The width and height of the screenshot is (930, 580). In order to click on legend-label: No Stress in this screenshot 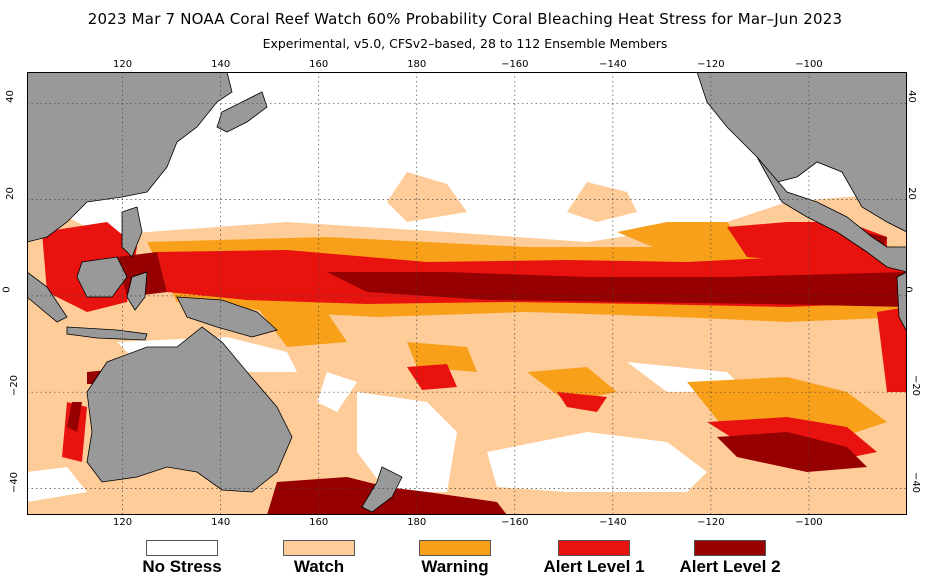, I will do `click(182, 566)`.